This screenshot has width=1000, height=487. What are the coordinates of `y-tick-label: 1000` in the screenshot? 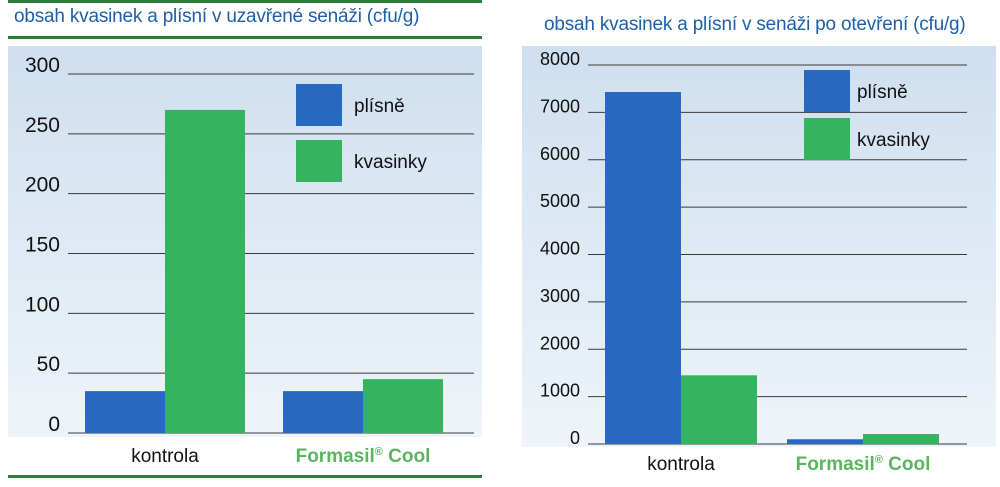 It's located at (560, 391).